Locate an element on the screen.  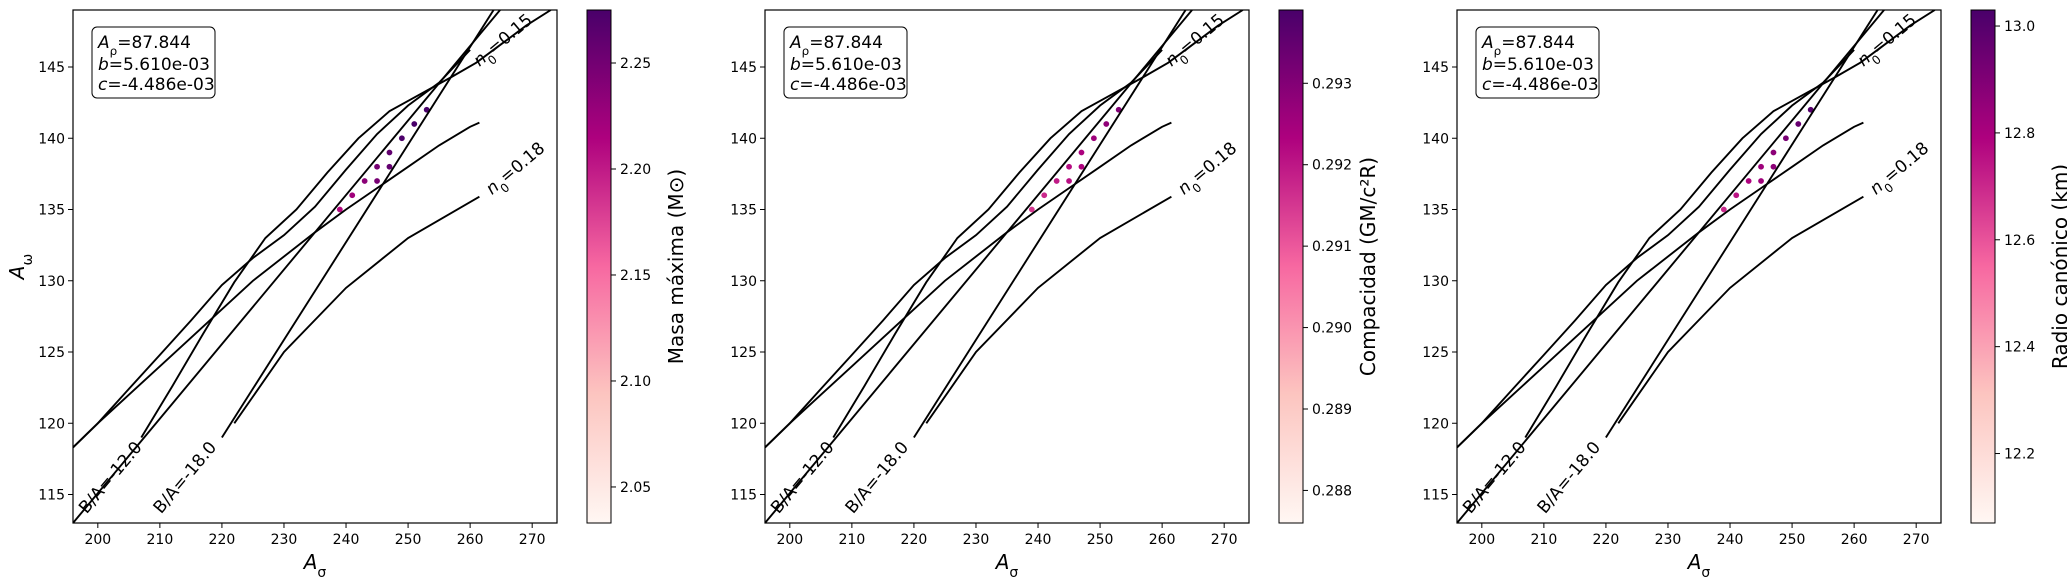
colorbar-tick-label: 2.25 is located at coordinates (635, 64).